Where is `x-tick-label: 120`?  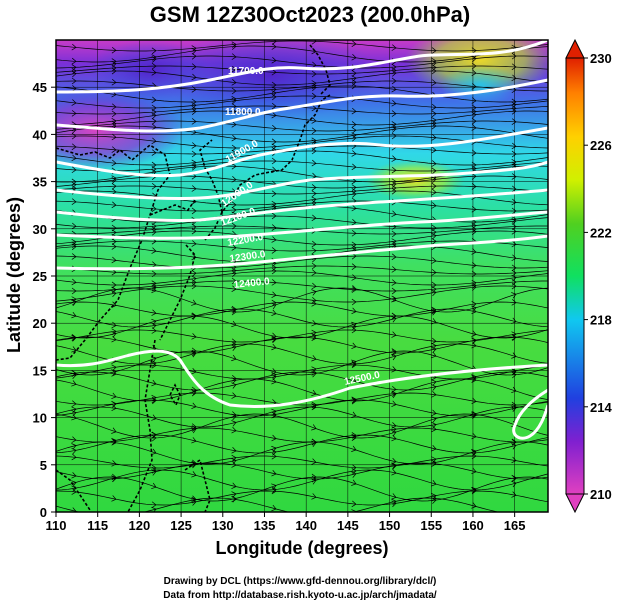 x-tick-label: 120 is located at coordinates (140, 525).